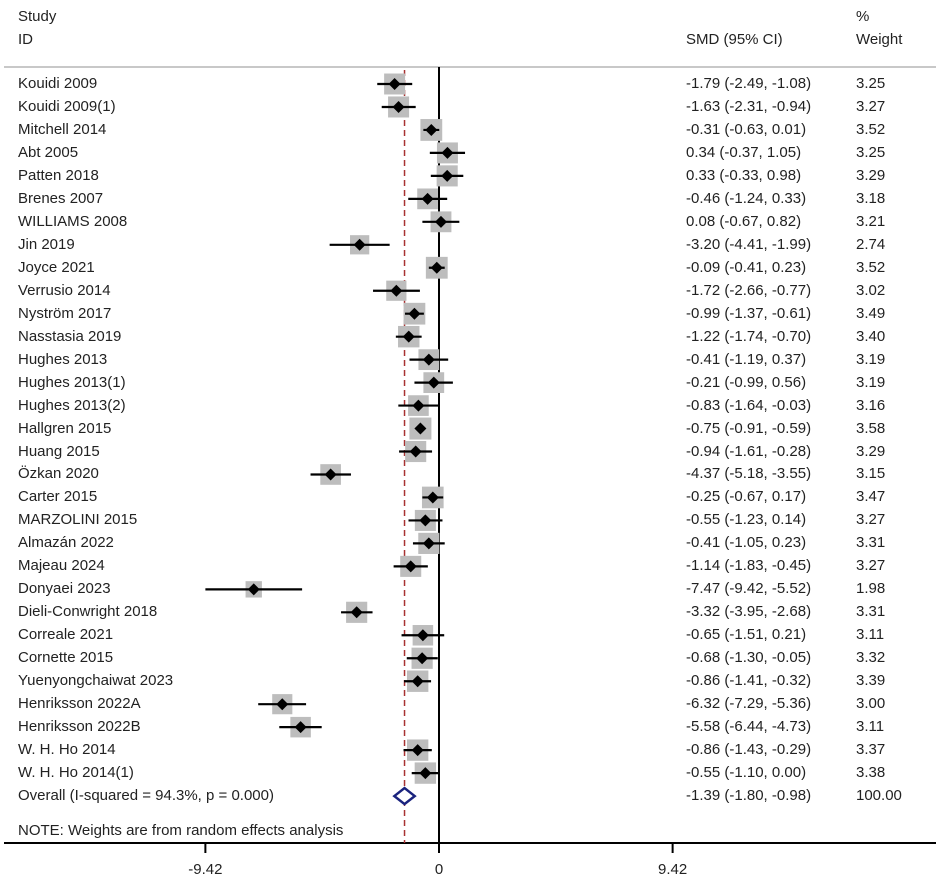 Image resolution: width=936 pixels, height=882 pixels. Describe the element at coordinates (65, 313) in the screenshot. I see `study-id: Nyström 2017` at that location.